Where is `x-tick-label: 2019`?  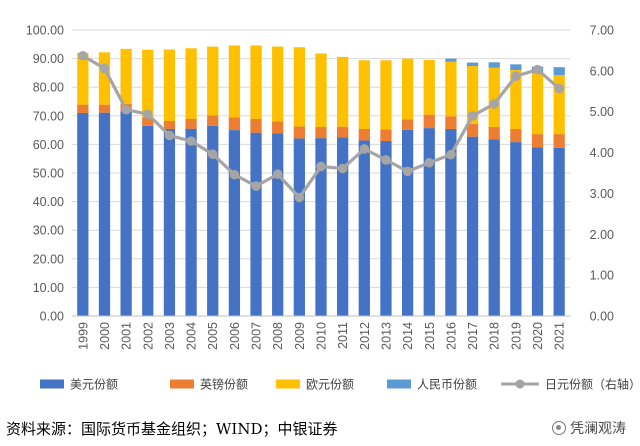 x-tick-label: 2019 is located at coordinates (516, 336).